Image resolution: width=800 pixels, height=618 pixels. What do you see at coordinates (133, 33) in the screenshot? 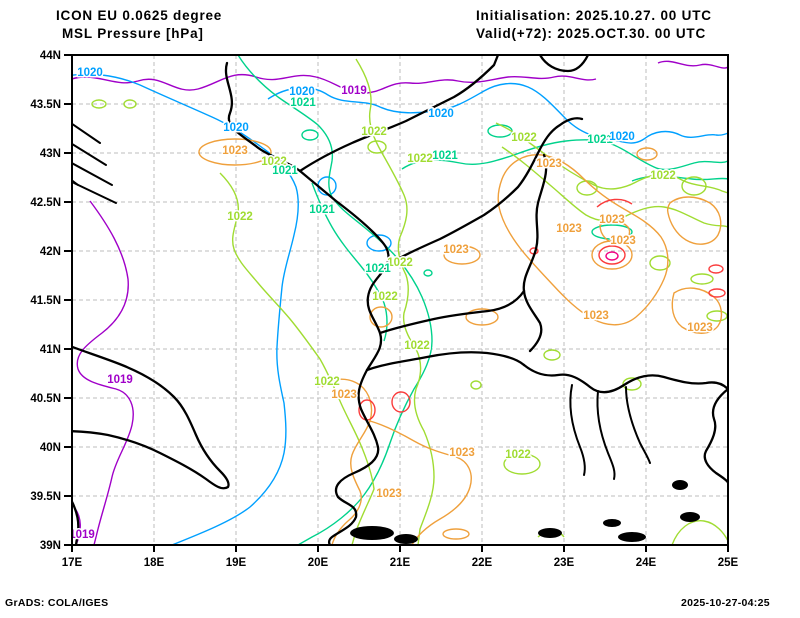
I see `variable-title: MSL Pressure [hPa]` at bounding box center [133, 33].